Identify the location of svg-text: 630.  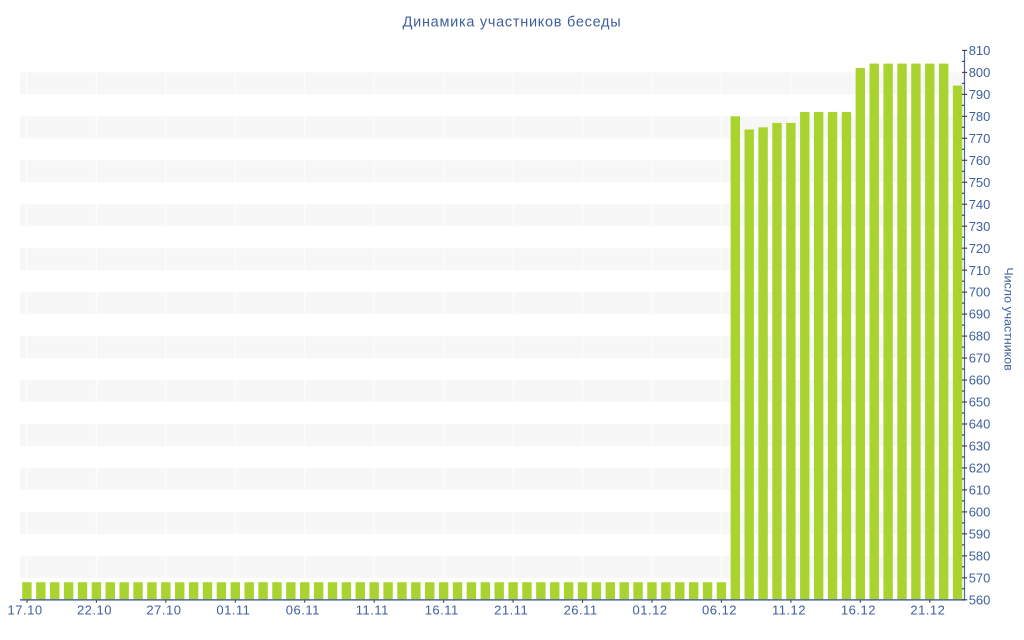
(980, 446).